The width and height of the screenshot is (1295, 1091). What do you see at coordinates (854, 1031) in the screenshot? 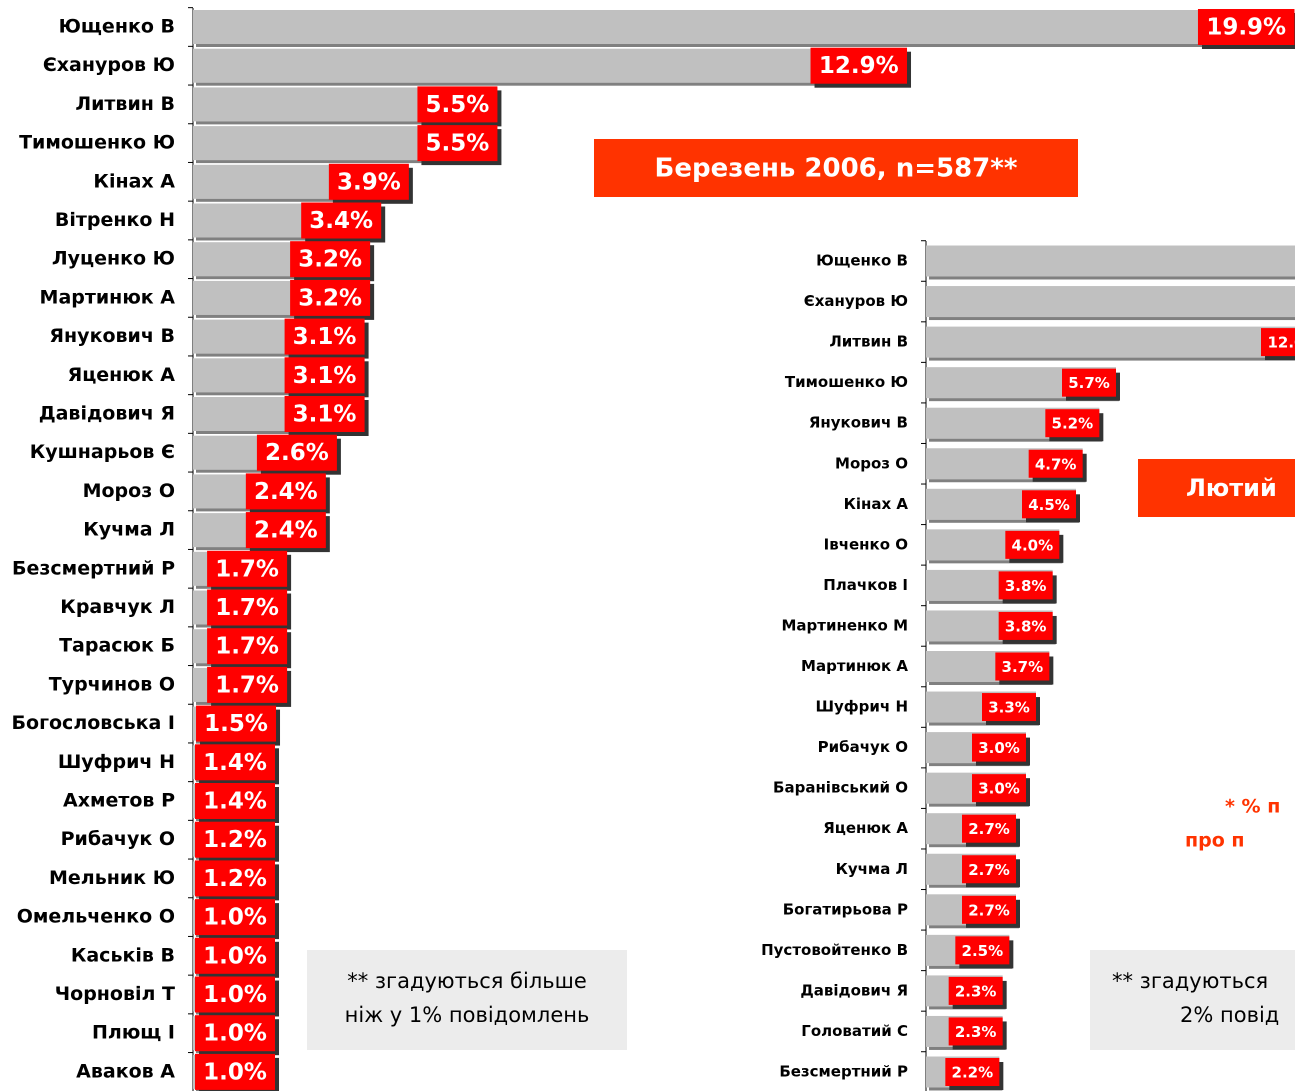
I see `category-label: Головатий С` at bounding box center [854, 1031].